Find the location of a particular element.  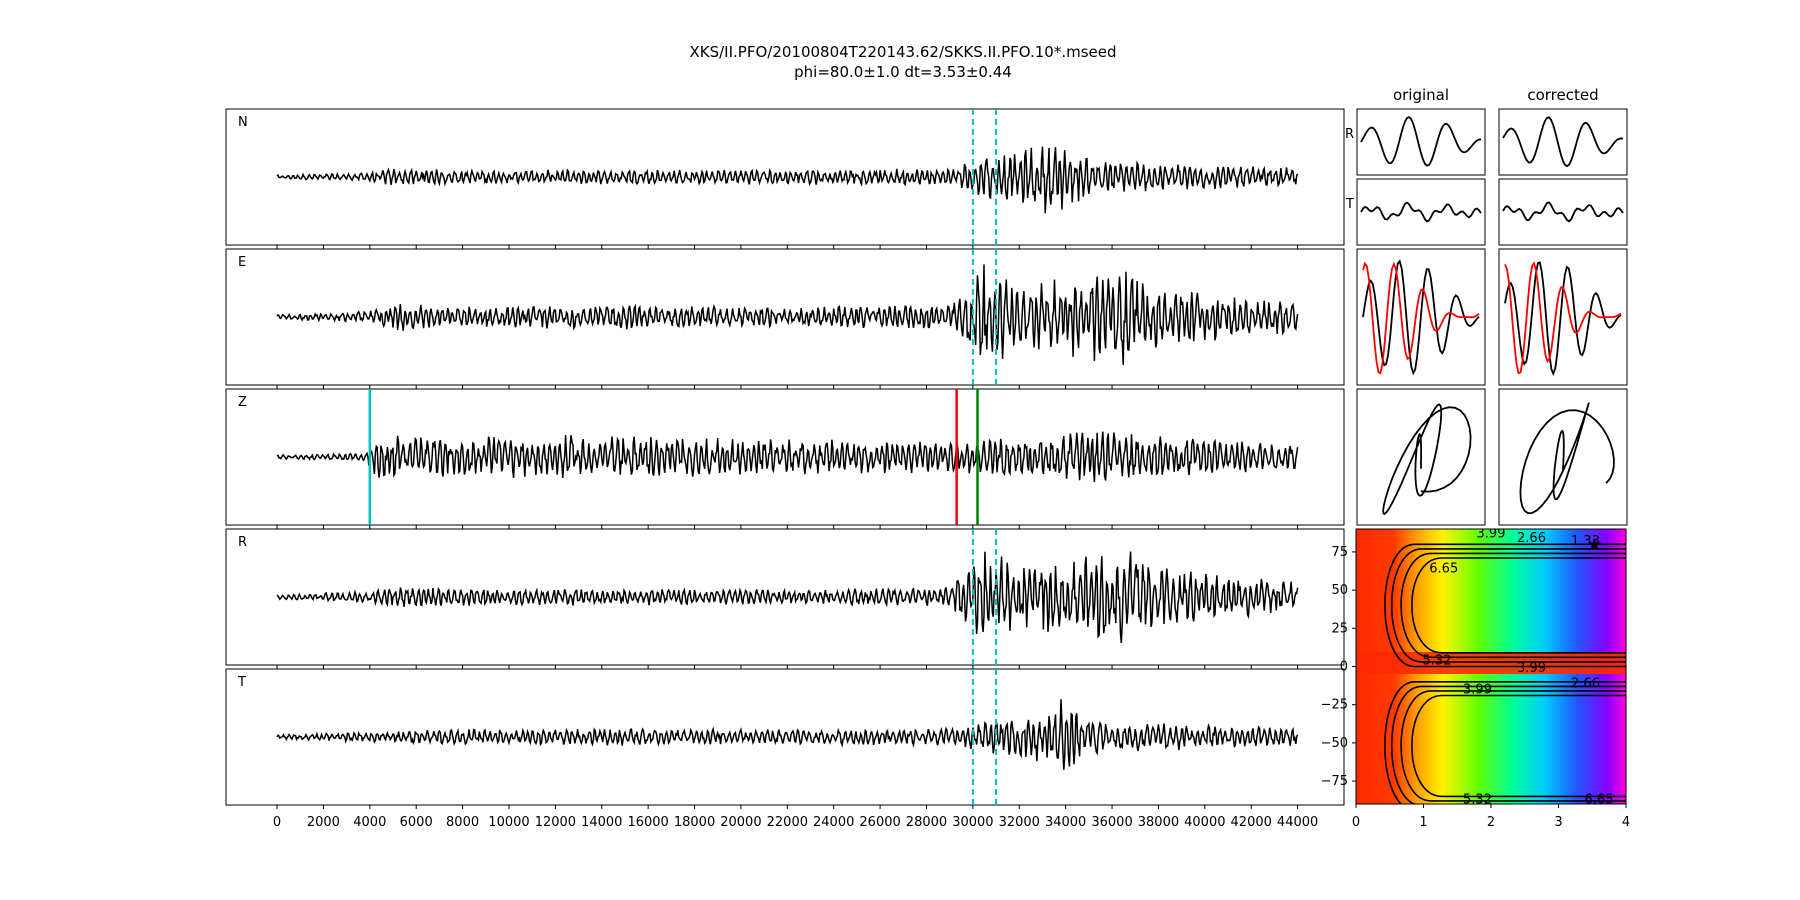

x-tick-label: 44000 is located at coordinates (1297, 822).